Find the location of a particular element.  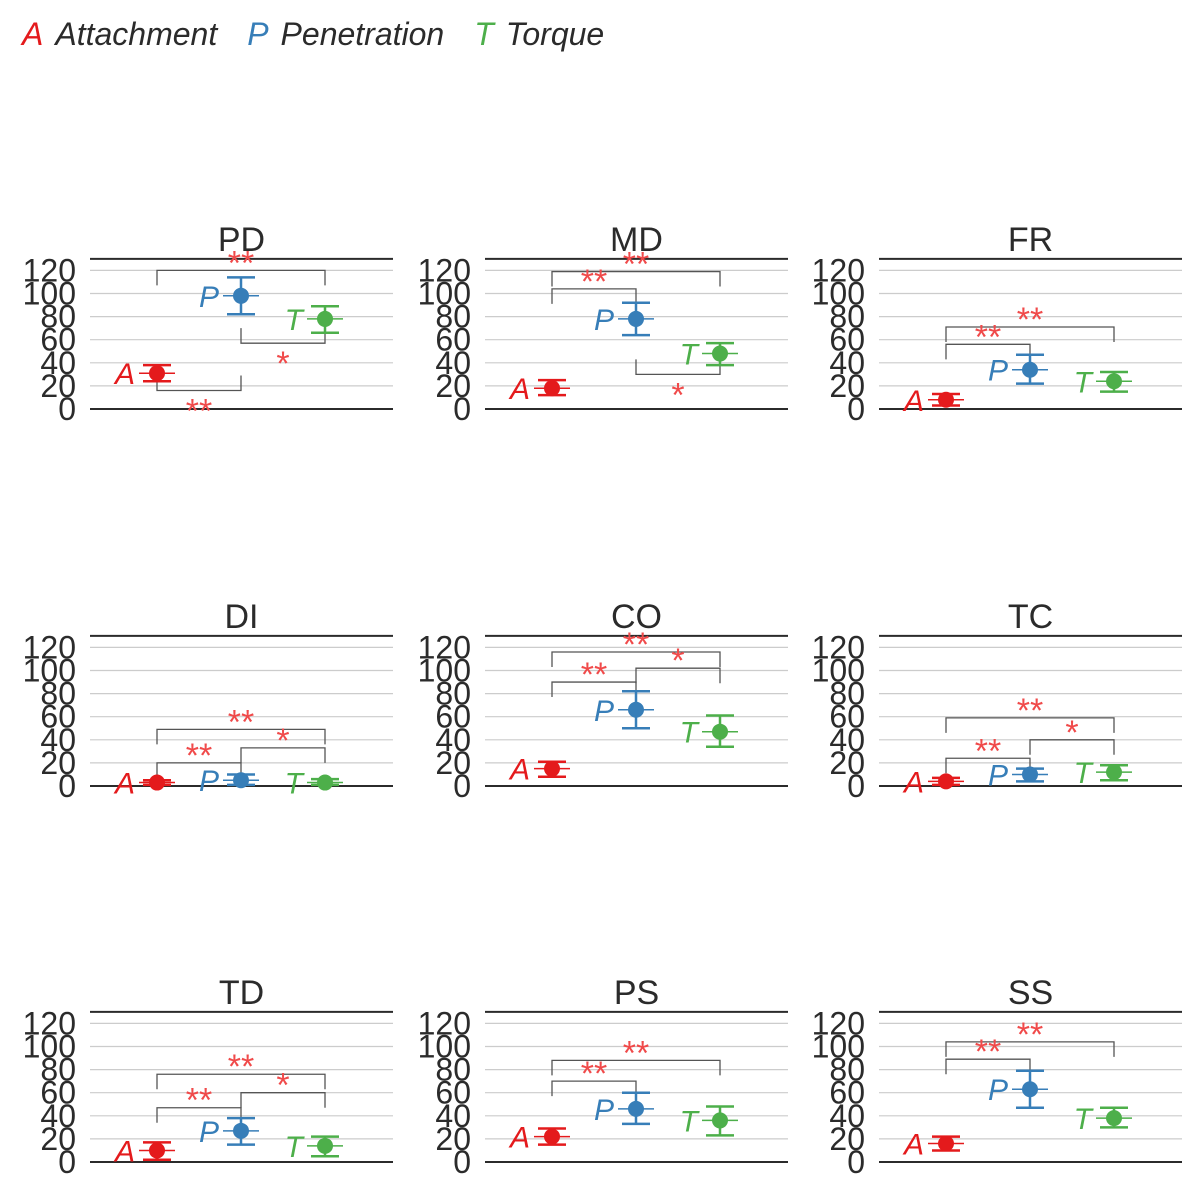

panel-title: CO is located at coordinates (636, 617).